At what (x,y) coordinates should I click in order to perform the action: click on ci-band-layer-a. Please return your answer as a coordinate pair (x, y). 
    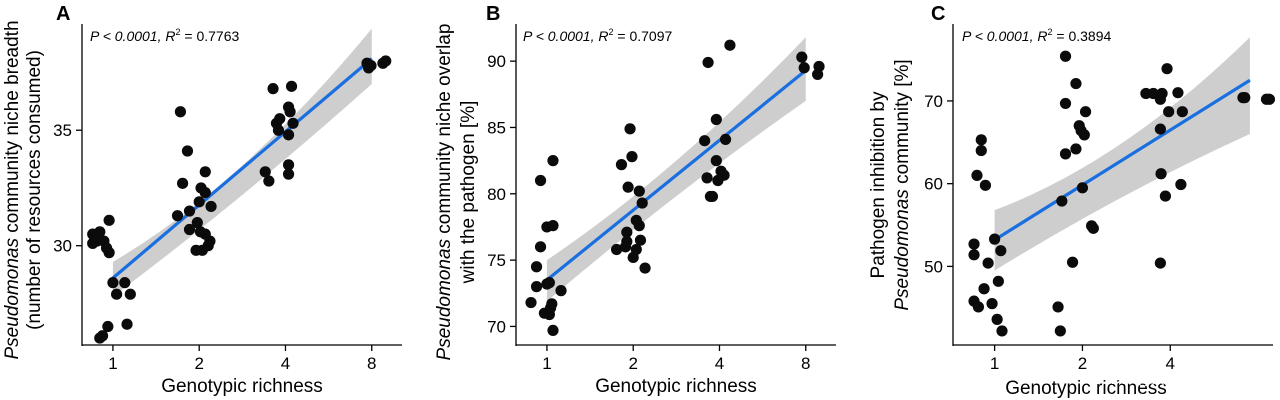
    Looking at the image, I should click on (242, 162).